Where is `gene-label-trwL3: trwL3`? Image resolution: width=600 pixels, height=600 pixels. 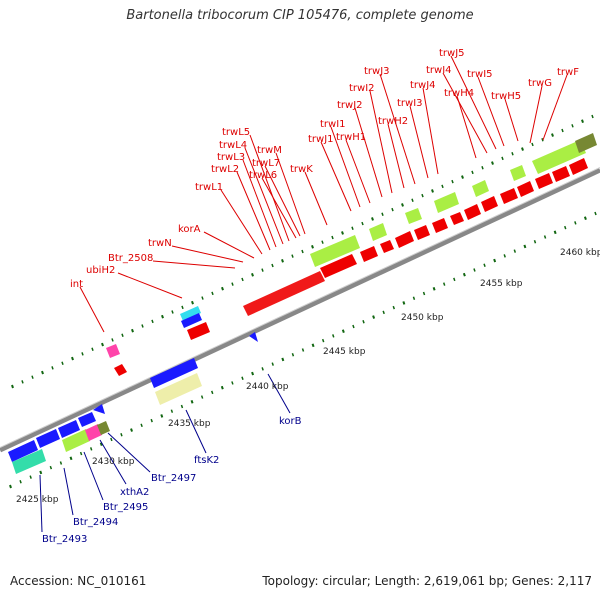 gene-label-trwL3: trwL3 is located at coordinates (231, 157).